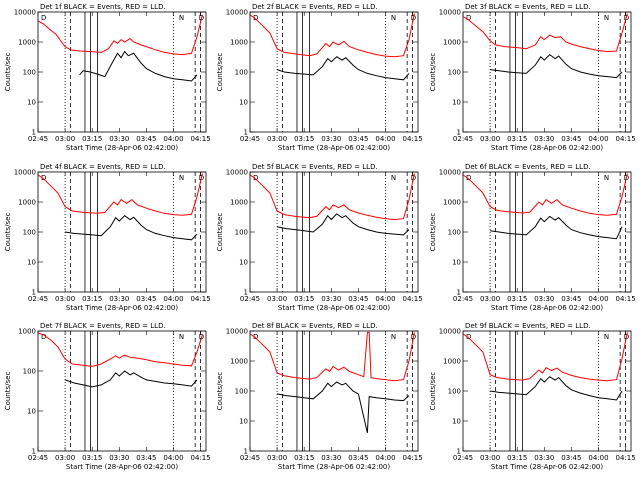 The height and width of the screenshot is (480, 640). What do you see at coordinates (528, 167) in the screenshot?
I see `chart-title: Det 6f BLACK = Events, RED = LLD.` at bounding box center [528, 167].